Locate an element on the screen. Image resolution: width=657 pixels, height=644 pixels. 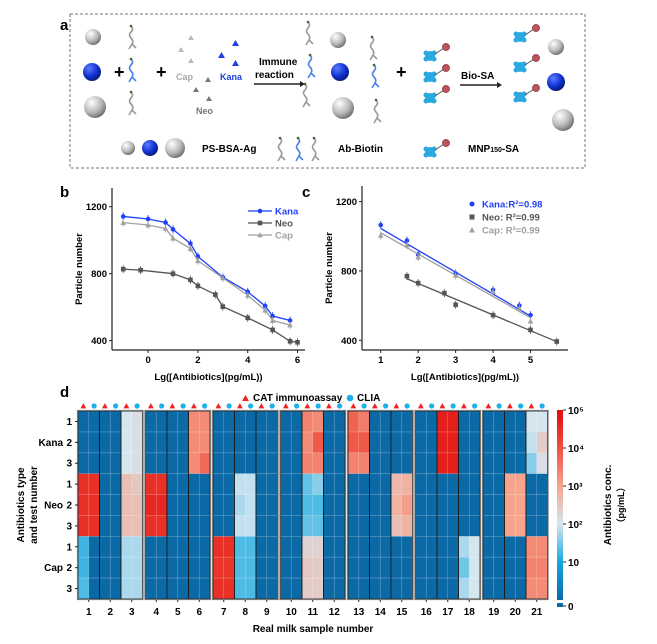
panel-label-a: a is located at coordinates (64, 25).